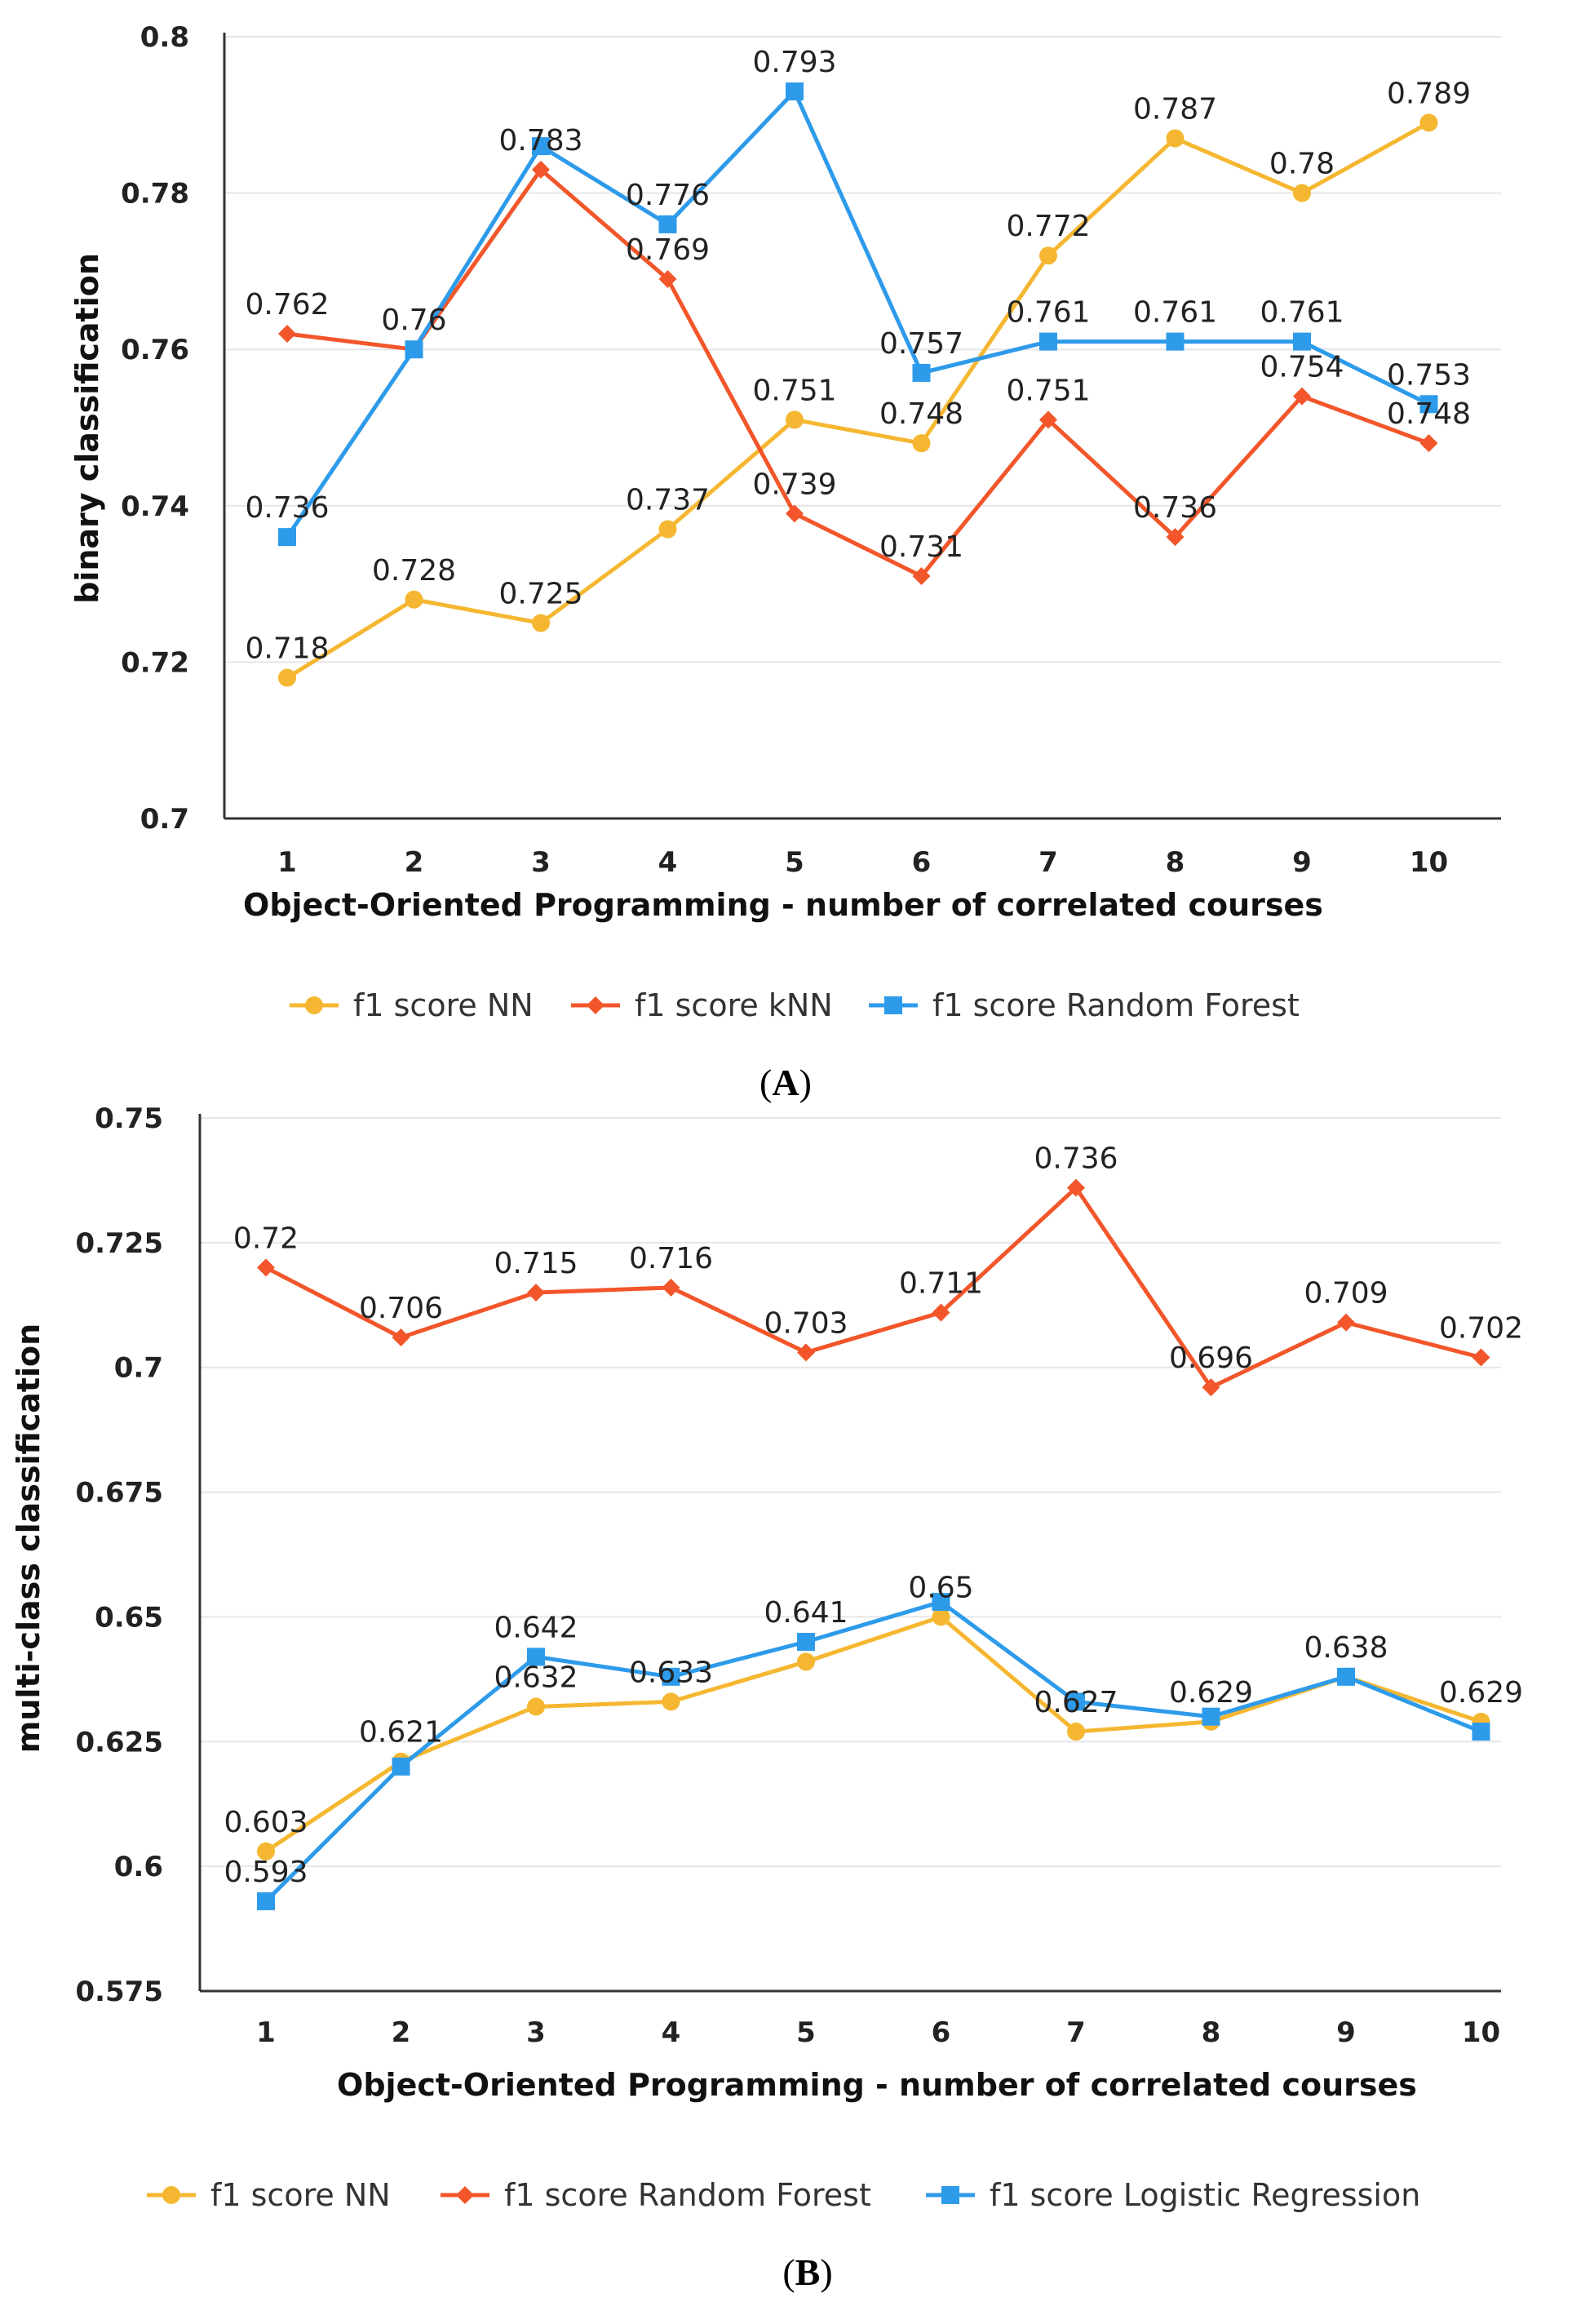 This screenshot has width=1572, height=2324. Describe the element at coordinates (28, 1538) in the screenshot. I see `y-axis-title: multi-class classification` at that location.